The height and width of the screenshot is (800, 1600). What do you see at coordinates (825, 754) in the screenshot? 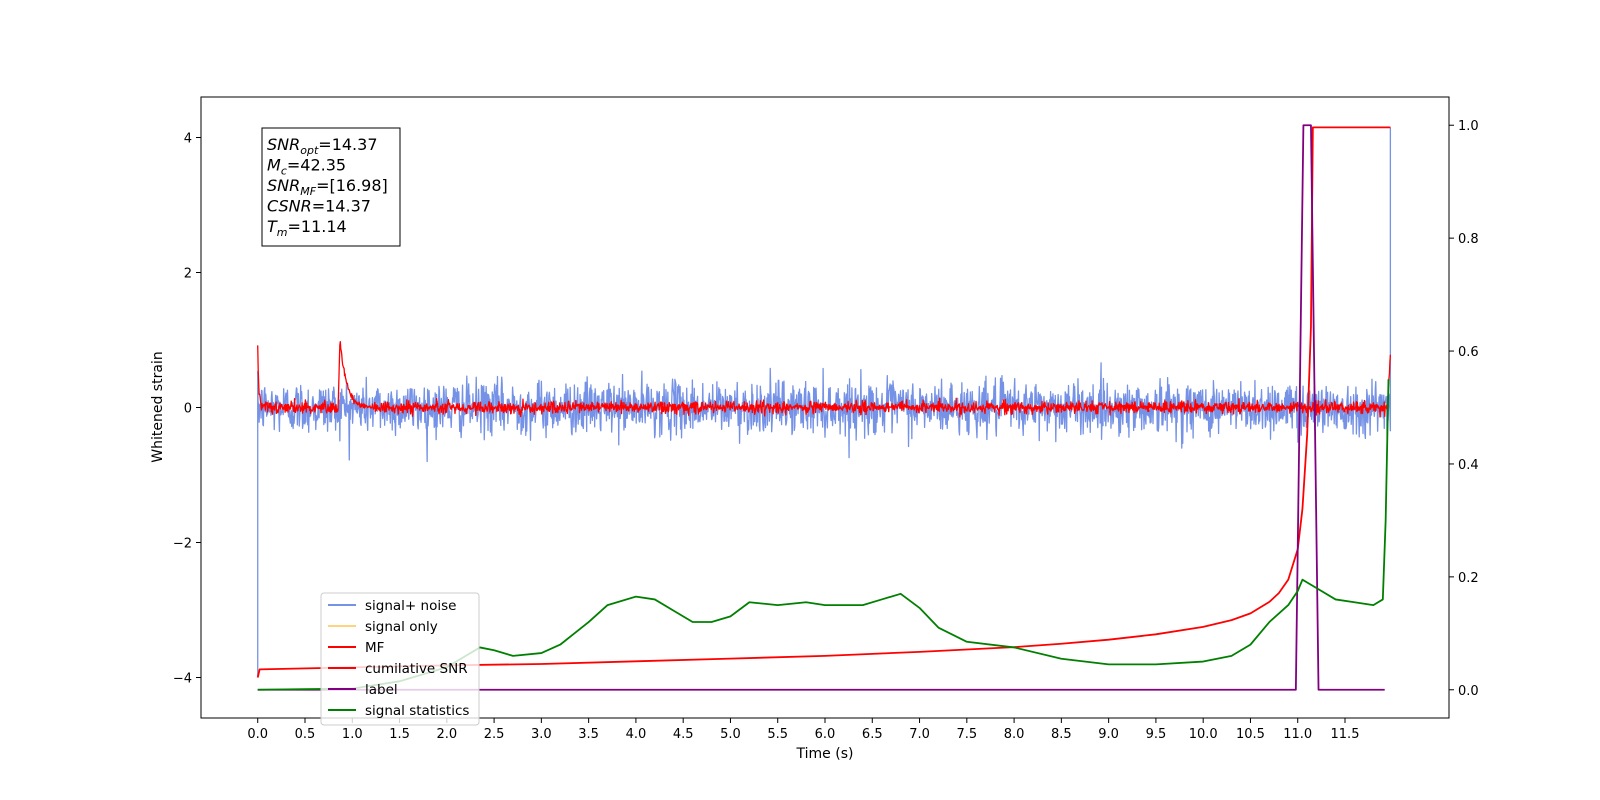
I see `x-axis-label: Time (s)` at bounding box center [825, 754].